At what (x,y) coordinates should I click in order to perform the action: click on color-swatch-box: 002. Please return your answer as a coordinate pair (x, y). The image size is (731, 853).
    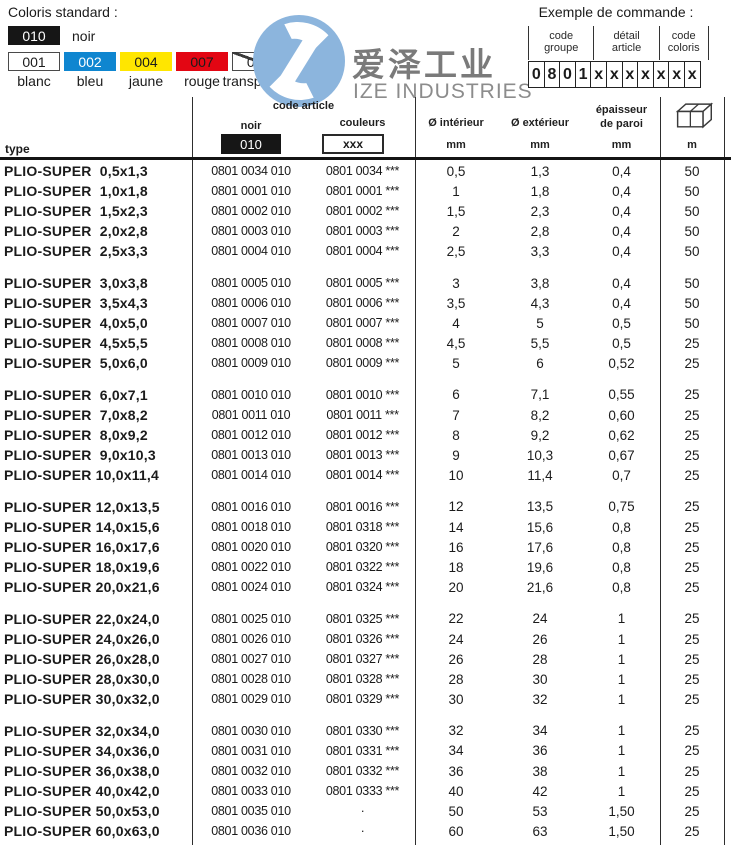
    Looking at the image, I should click on (90, 61).